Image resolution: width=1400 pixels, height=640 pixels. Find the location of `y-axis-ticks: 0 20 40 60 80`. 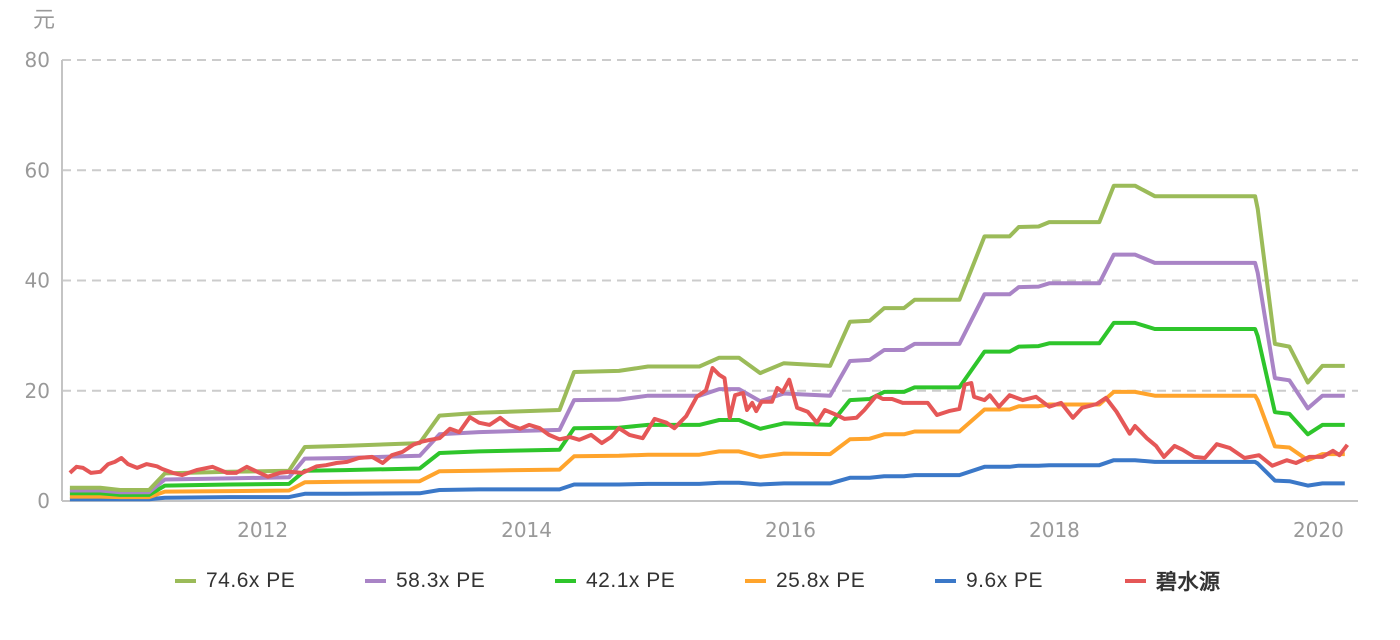

y-axis-ticks: 0 20 40 60 80 is located at coordinates (37, 280).